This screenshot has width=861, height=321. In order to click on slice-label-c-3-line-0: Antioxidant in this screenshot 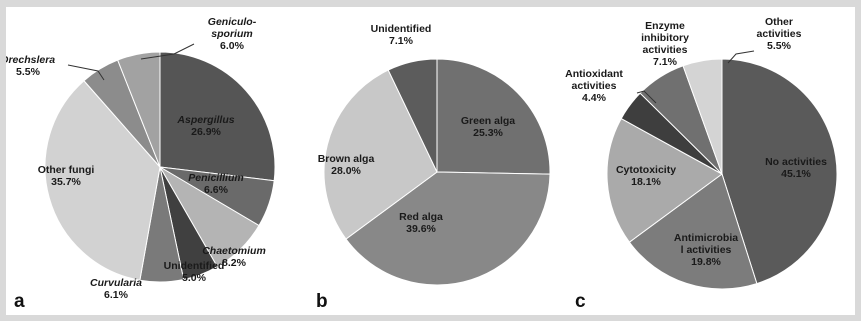, I will do `click(594, 74)`.